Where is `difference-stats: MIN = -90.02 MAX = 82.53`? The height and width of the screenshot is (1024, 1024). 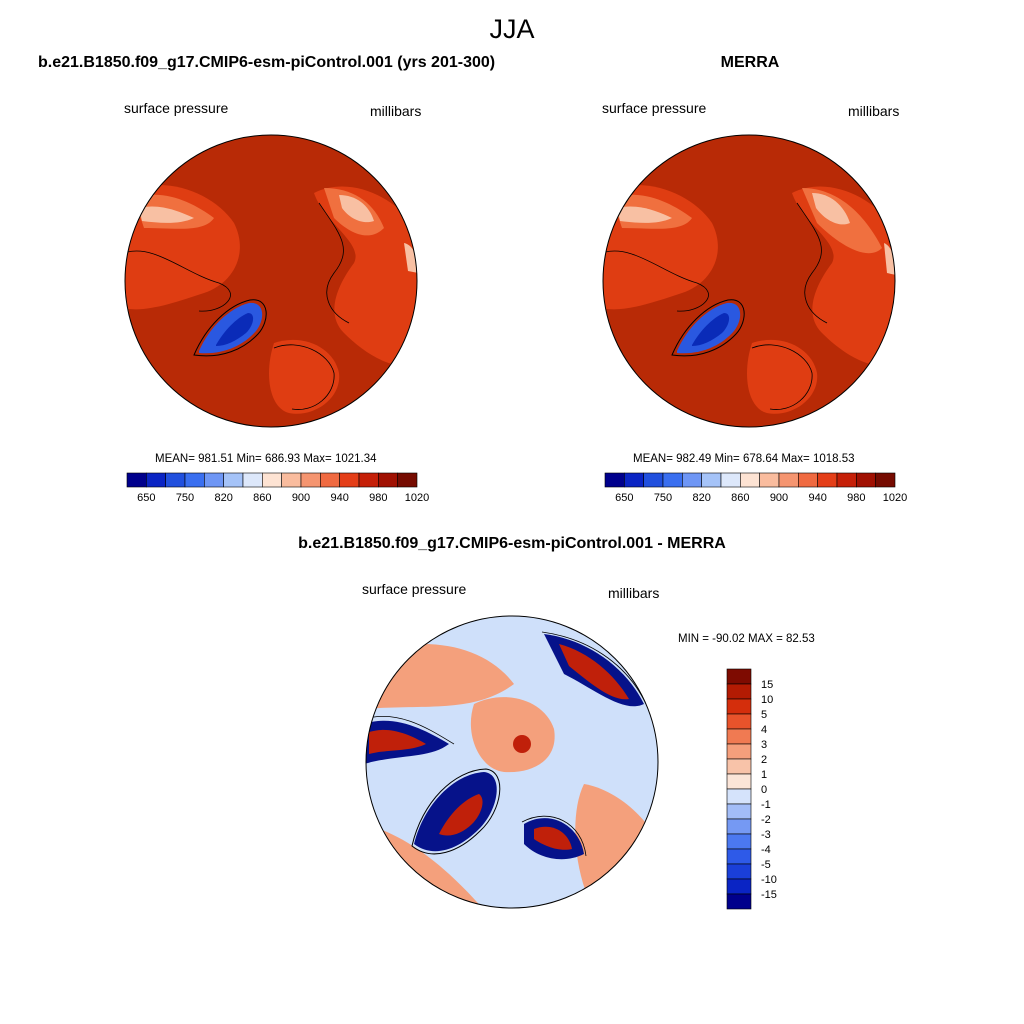 difference-stats: MIN = -90.02 MAX = 82.53 is located at coordinates (746, 639).